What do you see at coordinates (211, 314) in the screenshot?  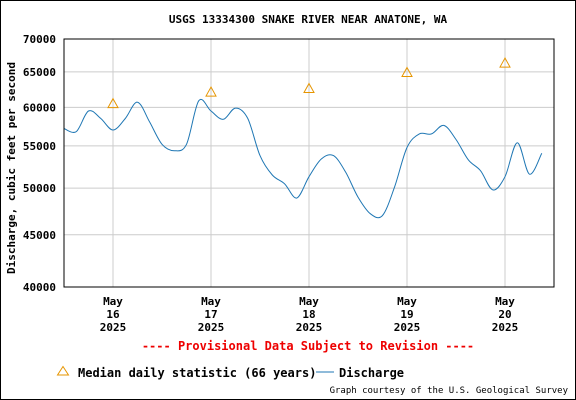 I see `x-tick-label: May 17 2025` at bounding box center [211, 314].